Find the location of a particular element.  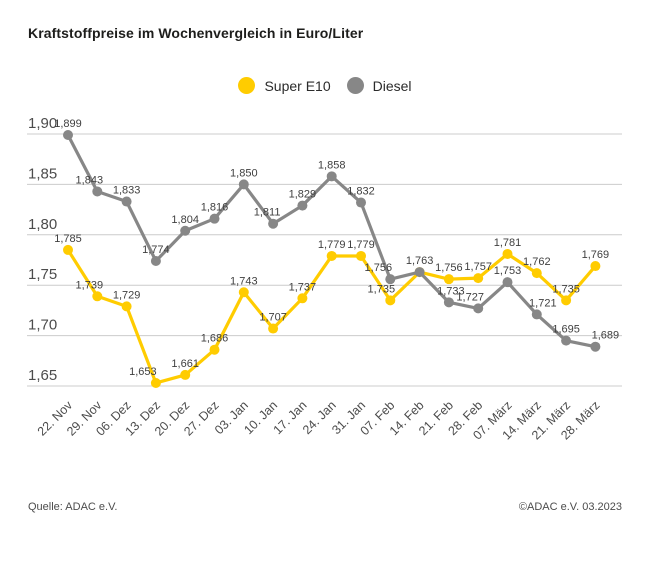

data-label-diesel: 1,833 is located at coordinates (127, 191).